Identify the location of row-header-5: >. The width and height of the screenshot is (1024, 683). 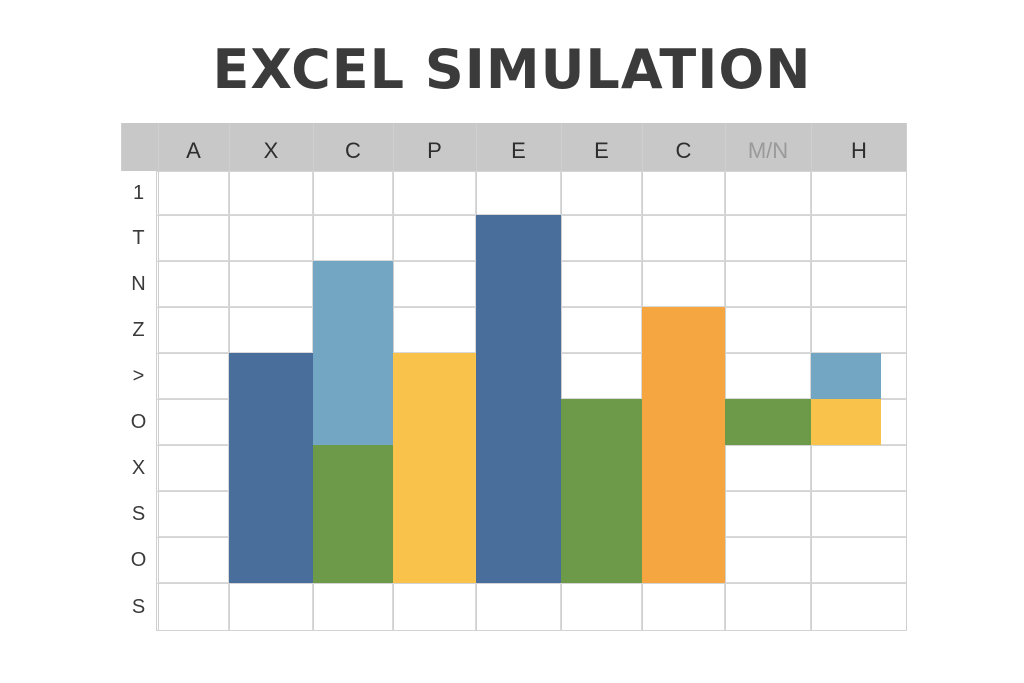
(139, 376).